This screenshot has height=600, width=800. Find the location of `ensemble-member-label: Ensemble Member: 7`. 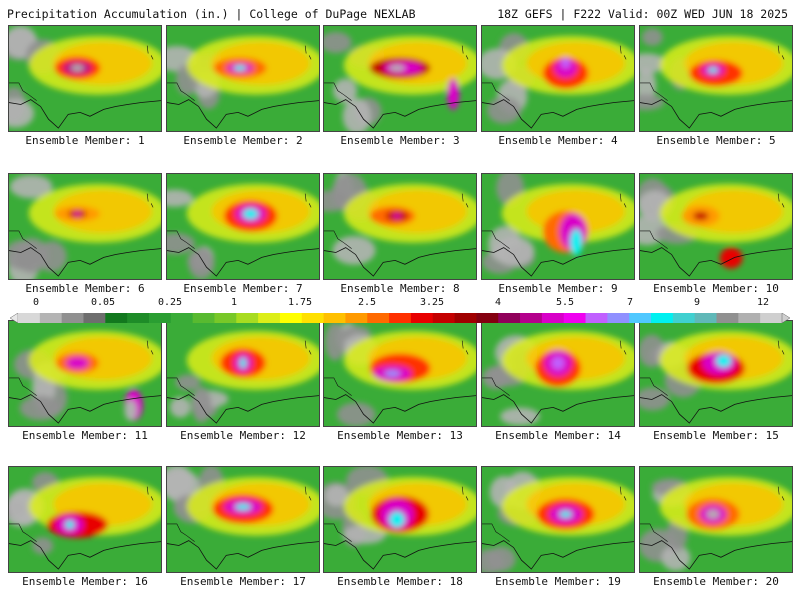

ensemble-member-label: Ensemble Member: 7 is located at coordinates (243, 288).